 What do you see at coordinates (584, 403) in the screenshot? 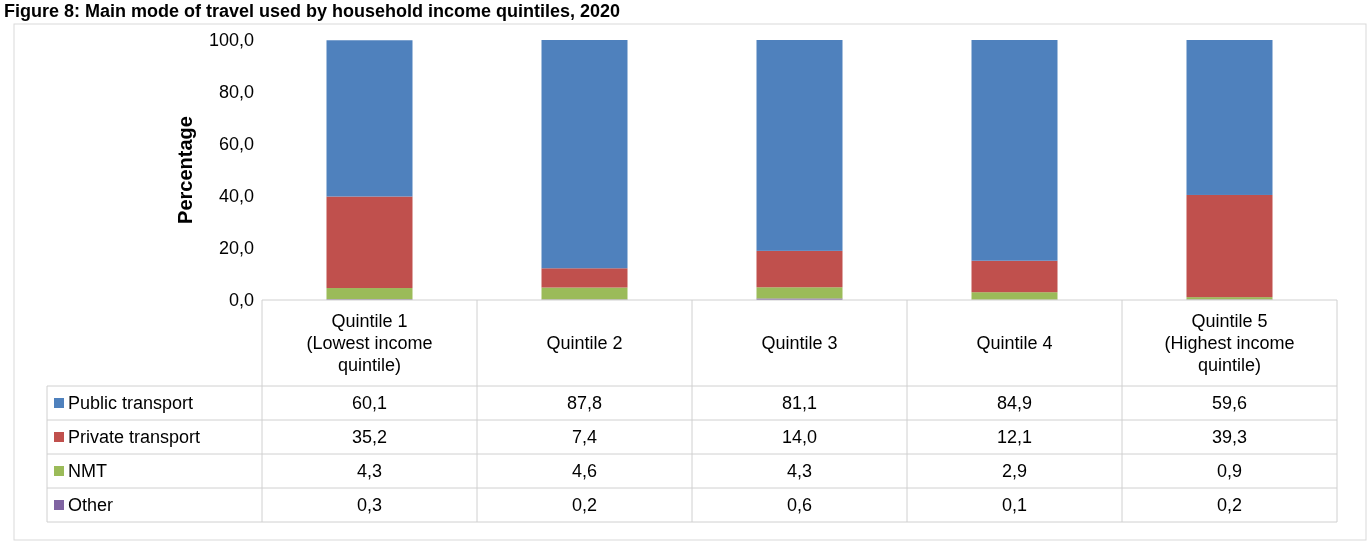
I see `data-label: 87,8` at bounding box center [584, 403].